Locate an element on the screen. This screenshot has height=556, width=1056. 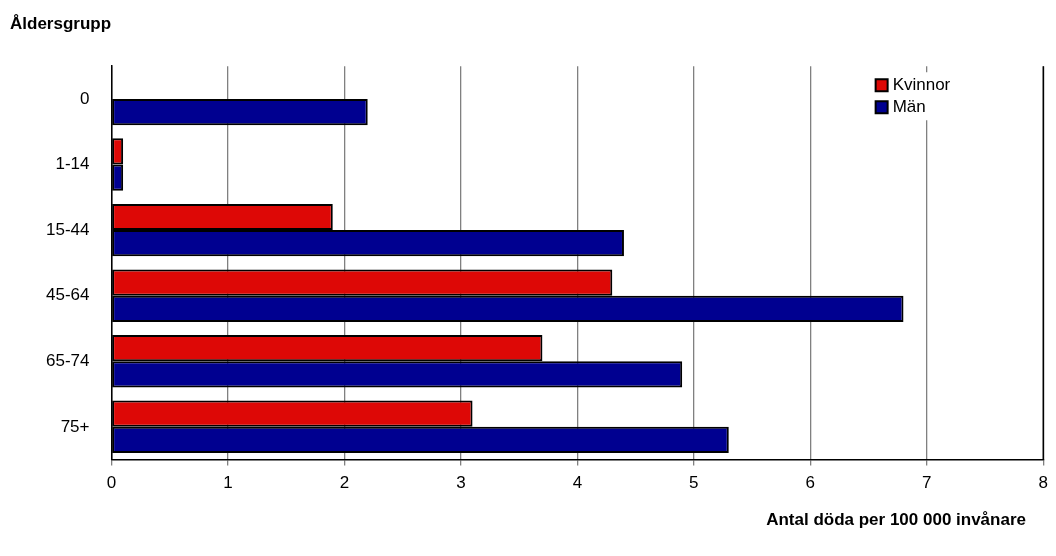
x-tick-label: 1 is located at coordinates (228, 483).